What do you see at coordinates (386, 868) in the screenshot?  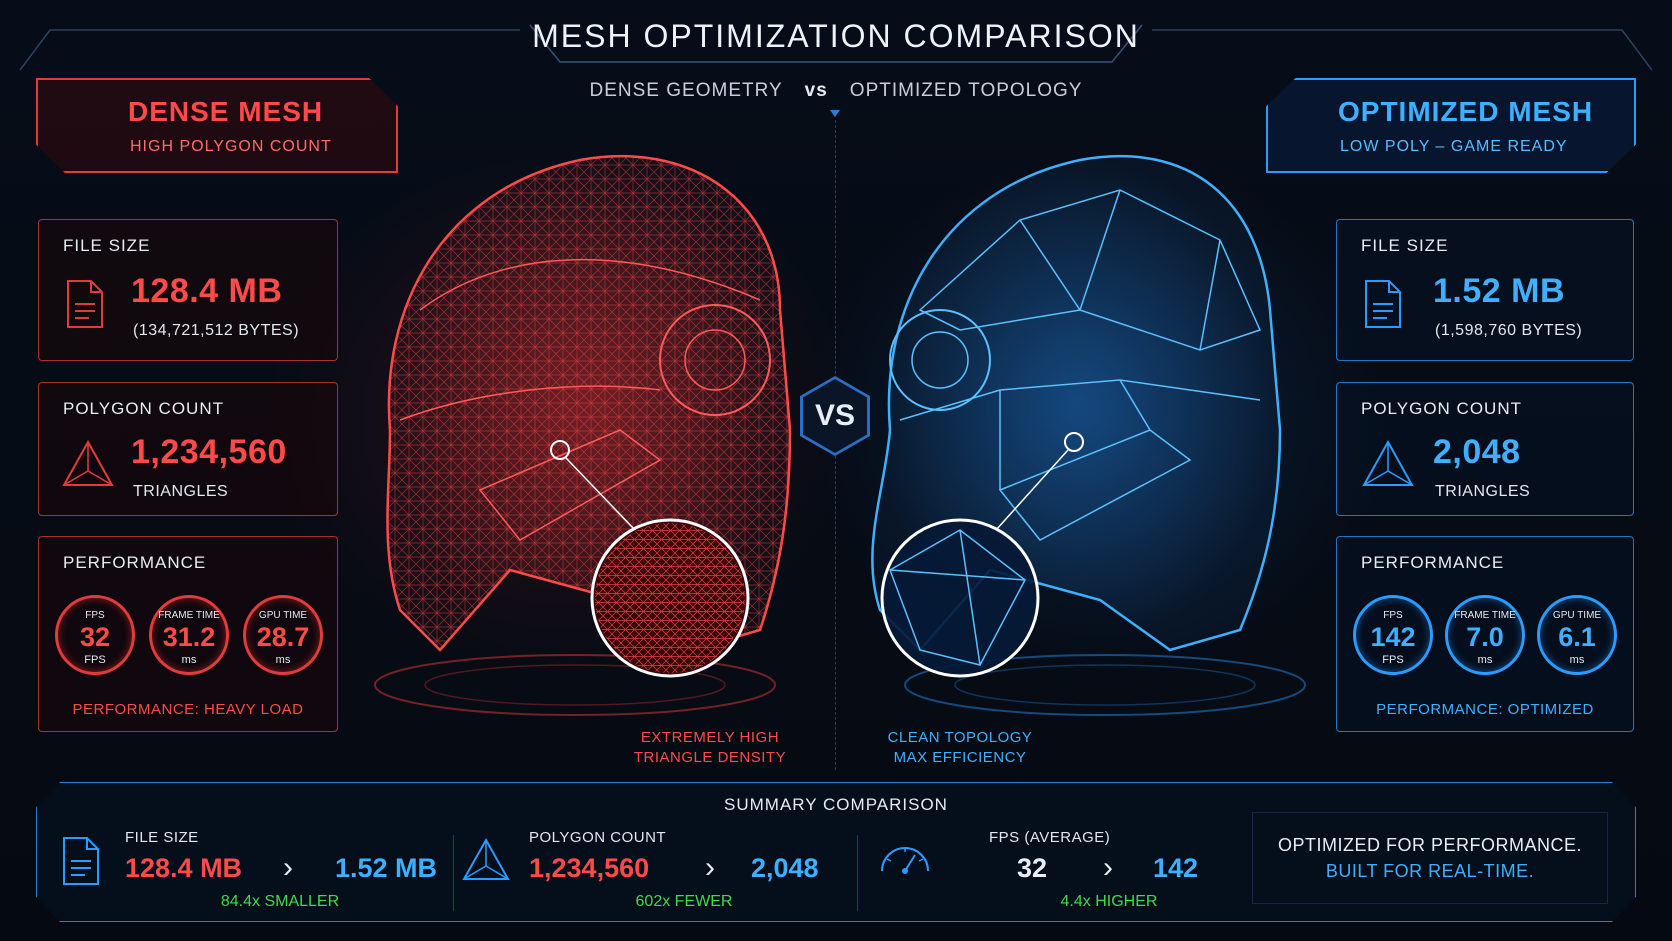 I see `summary-to-value: 1.52 MB` at bounding box center [386, 868].